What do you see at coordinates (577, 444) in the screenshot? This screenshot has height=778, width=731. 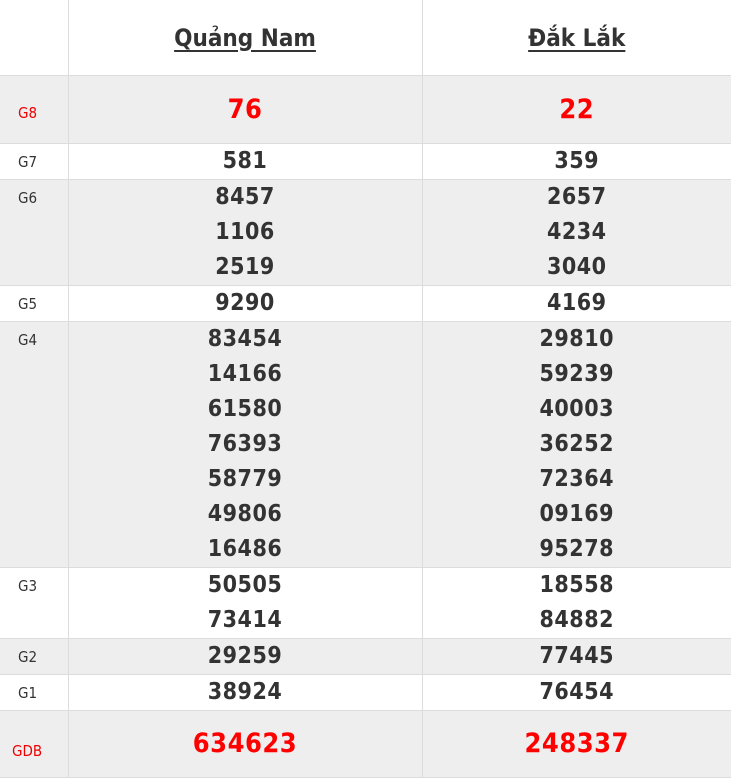 I see `prize-number: 36252` at bounding box center [577, 444].